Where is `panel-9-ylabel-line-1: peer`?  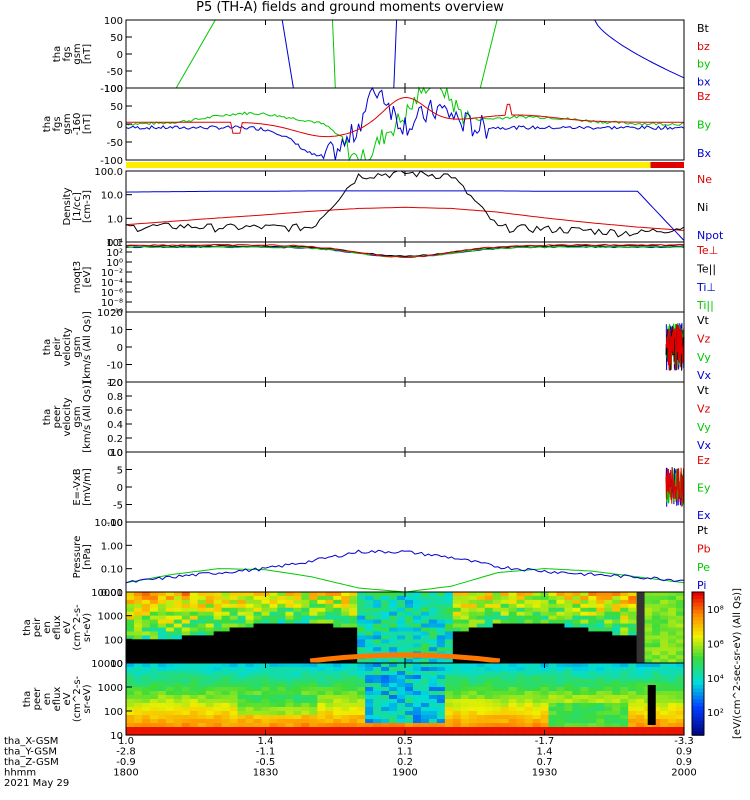 panel-9-ylabel-line-1: peer is located at coordinates (37, 699).